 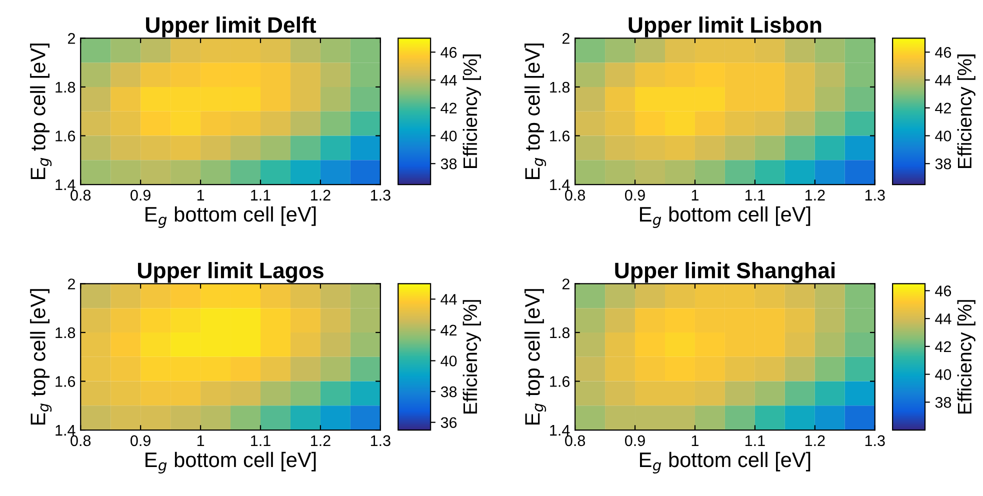 What do you see at coordinates (725, 27) in the screenshot?
I see `chart-title: Upper limit Lisbon` at bounding box center [725, 27].